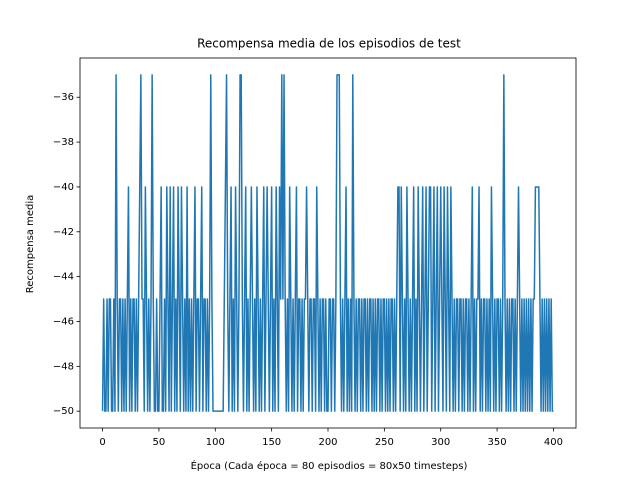 This screenshot has height=480, width=640. I want to click on x-tick-label: 300, so click(440, 442).